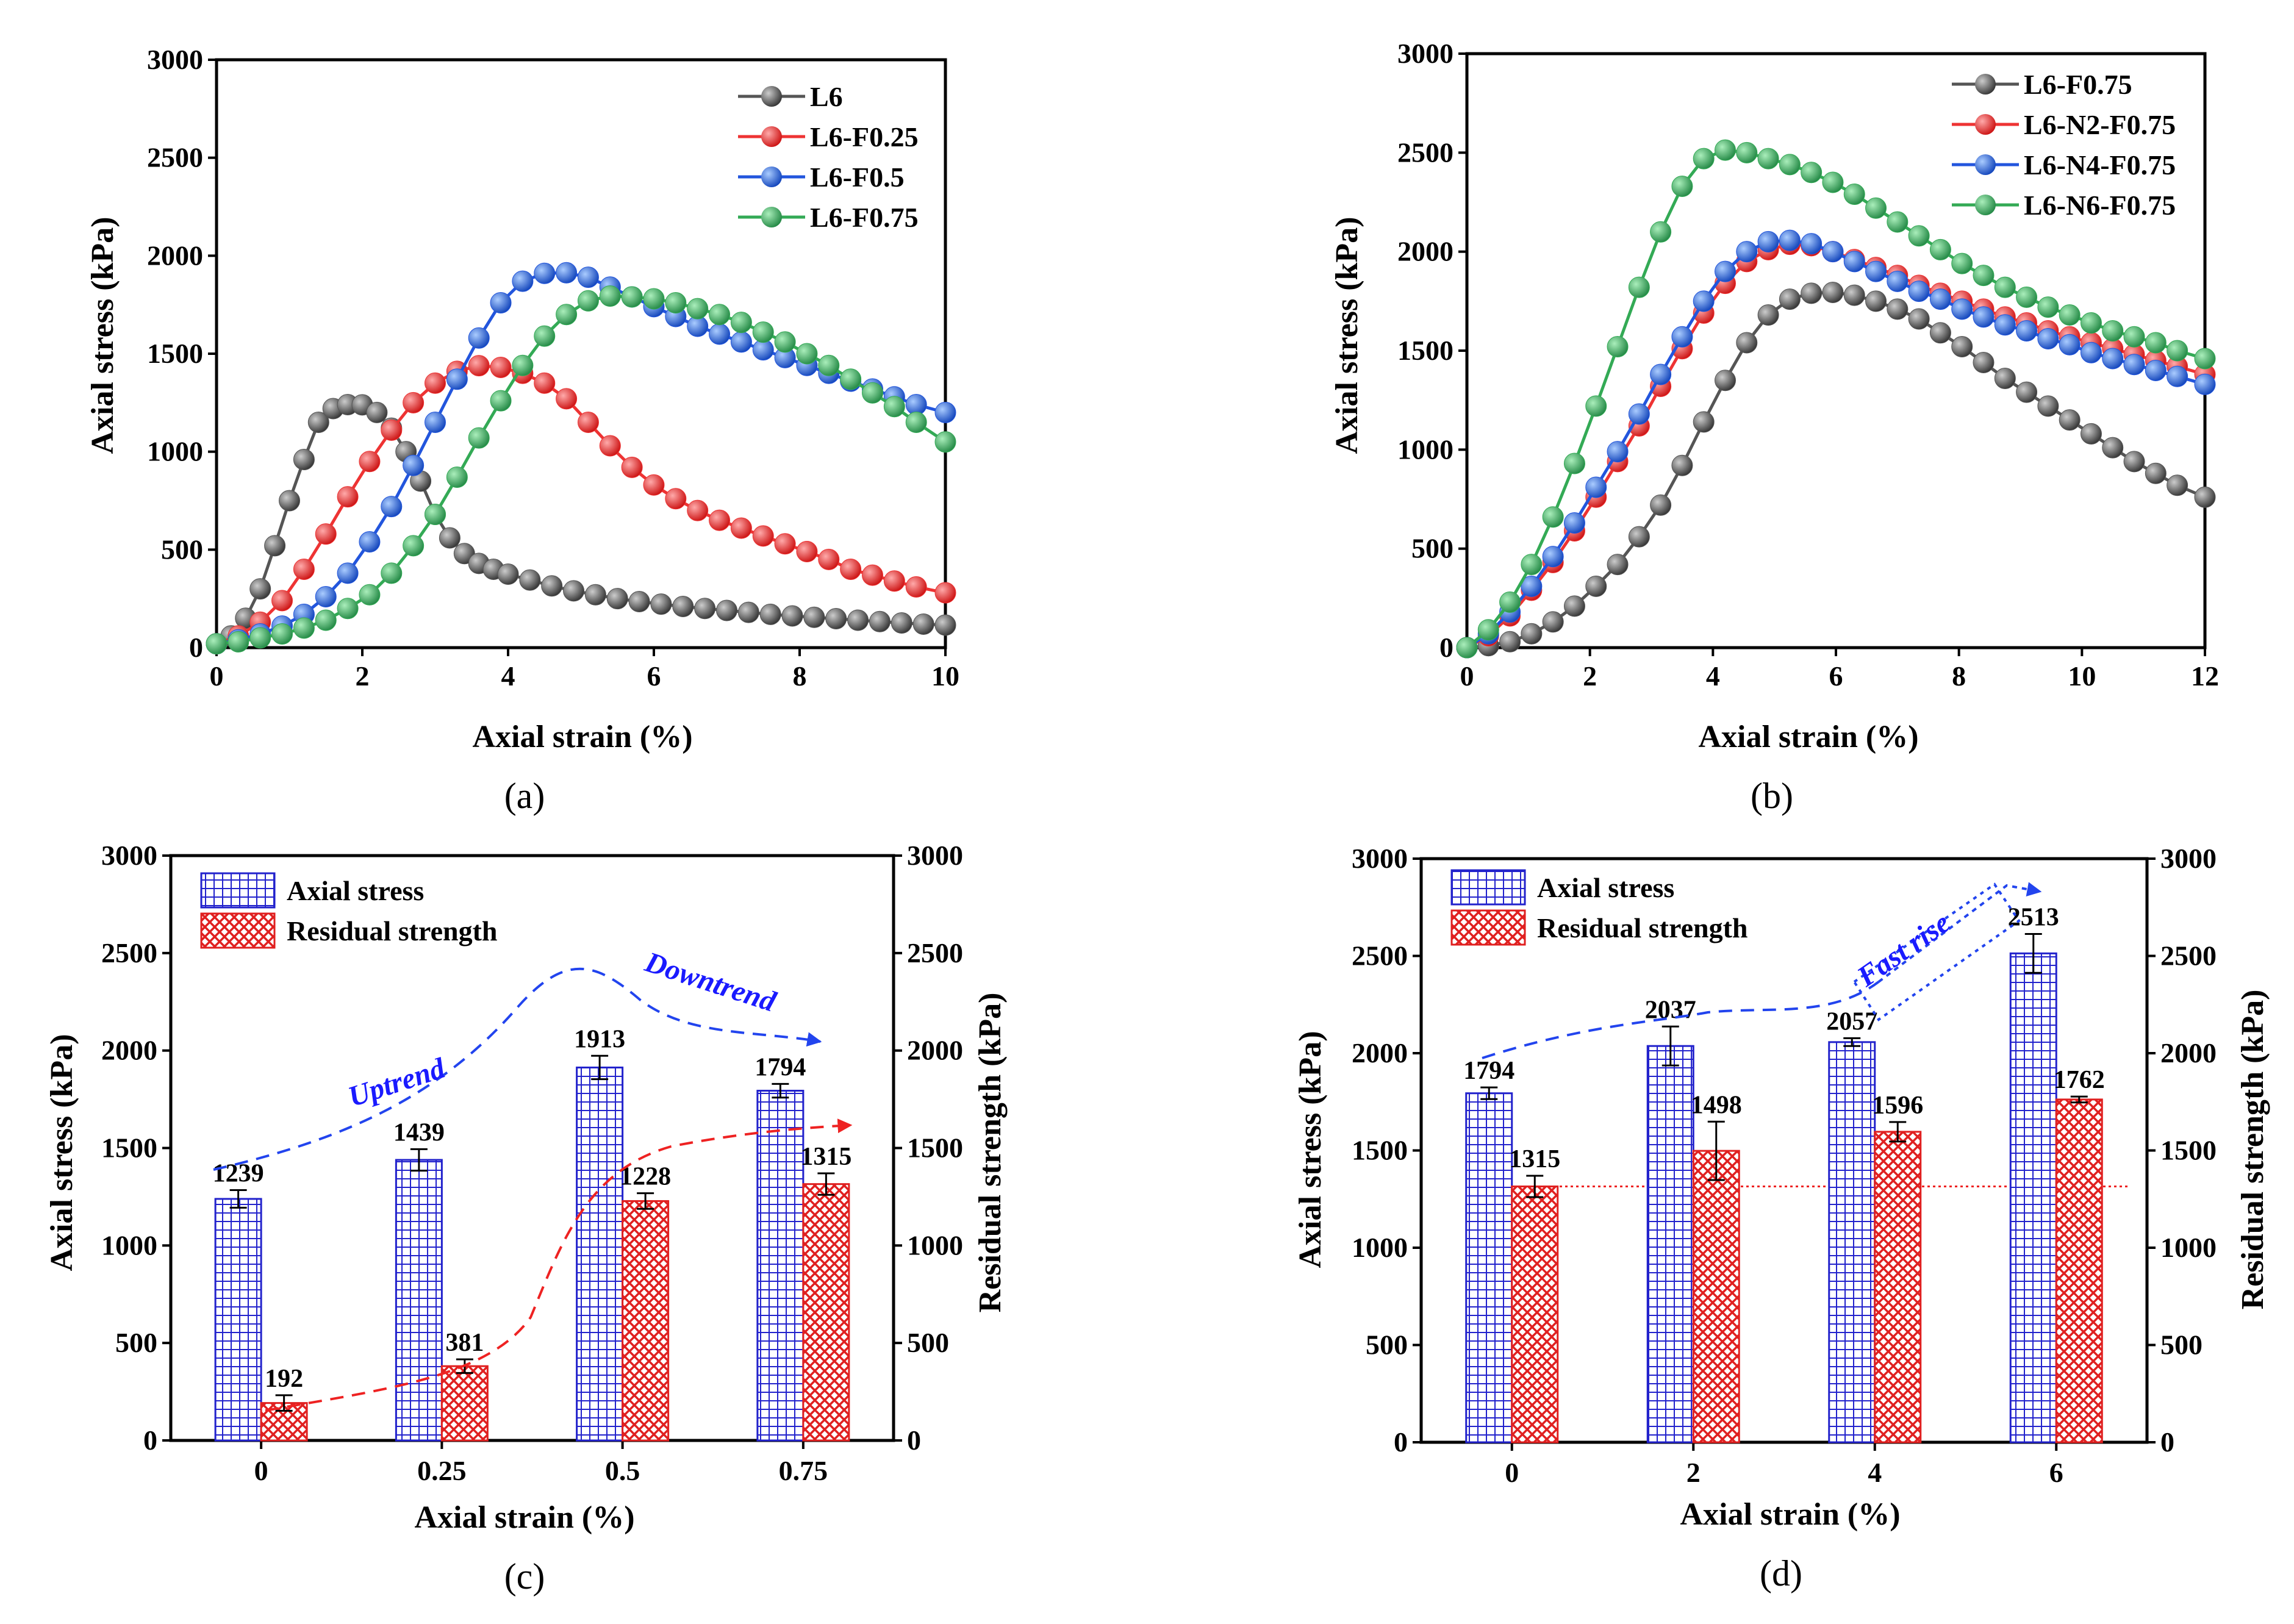 The image size is (2294, 1624). Describe the element at coordinates (129, 952) in the screenshot. I see `y-tick-label: 2500` at that location.